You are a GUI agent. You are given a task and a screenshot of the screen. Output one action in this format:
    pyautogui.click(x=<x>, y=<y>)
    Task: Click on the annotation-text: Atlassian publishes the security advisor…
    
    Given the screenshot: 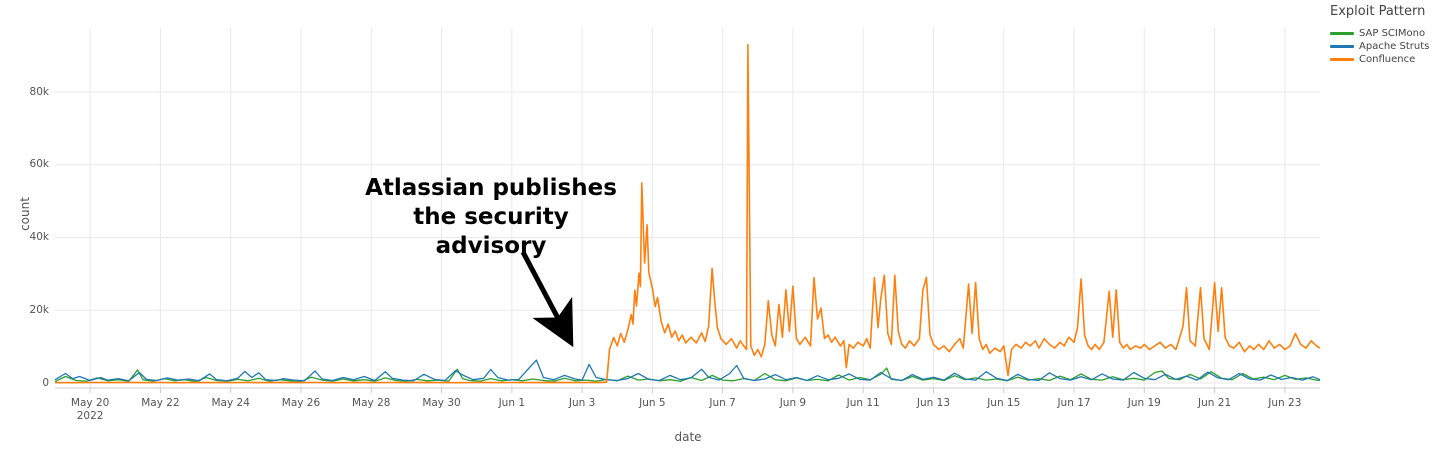 What is the action you would take?
    pyautogui.click(x=491, y=217)
    